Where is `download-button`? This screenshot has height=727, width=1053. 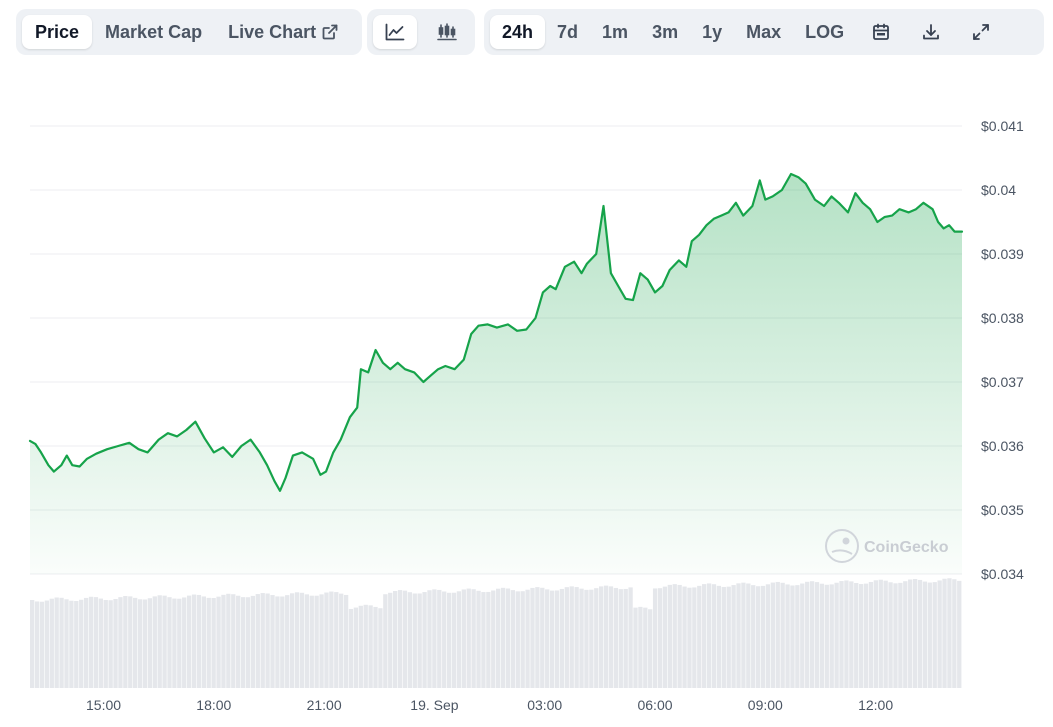
download-button is located at coordinates (931, 32).